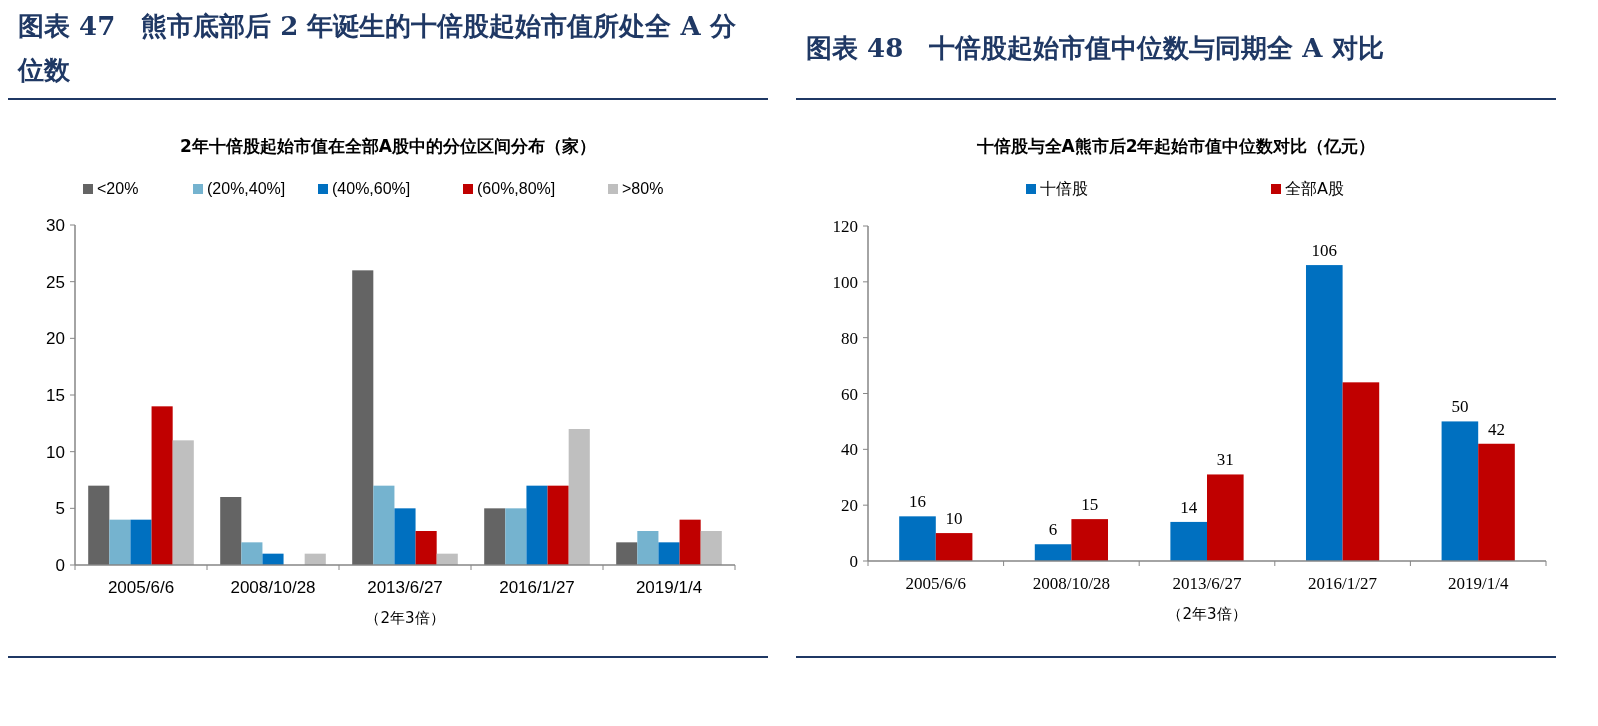 The width and height of the screenshot is (1598, 726). What do you see at coordinates (55, 282) in the screenshot?
I see `y-tick-label: 25` at bounding box center [55, 282].